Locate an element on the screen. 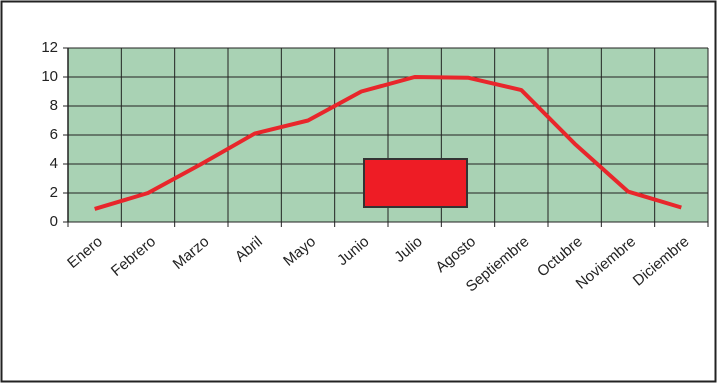 This screenshot has width=717, height=383. y-tick-label: 10 is located at coordinates (49, 76).